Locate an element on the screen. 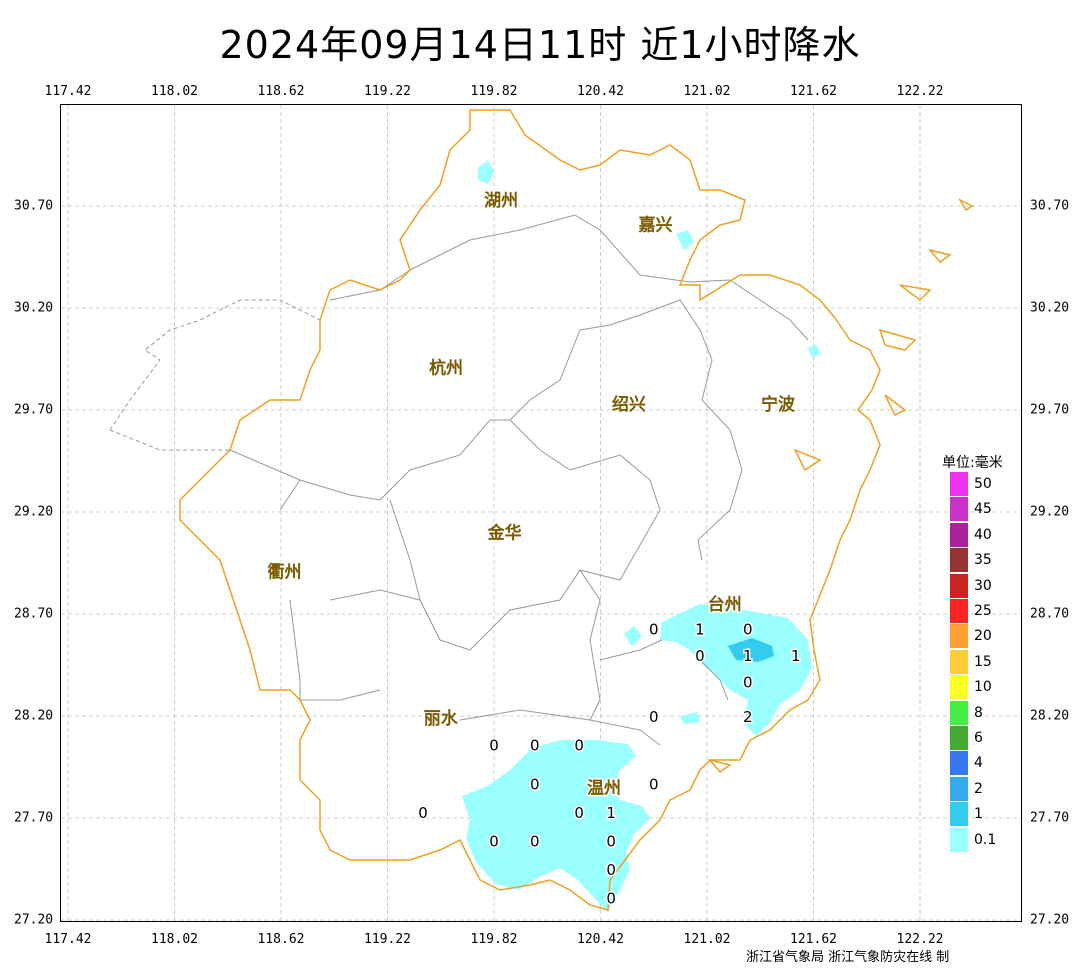 The width and height of the screenshot is (1080, 971). legend-item: 1 is located at coordinates (1010, 814).